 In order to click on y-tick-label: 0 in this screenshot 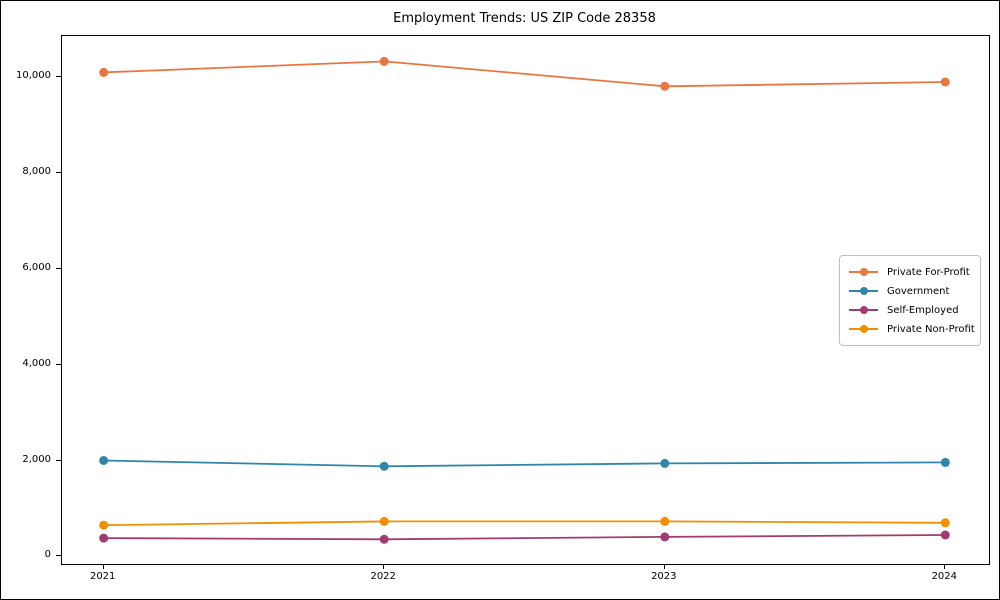, I will do `click(47, 555)`.